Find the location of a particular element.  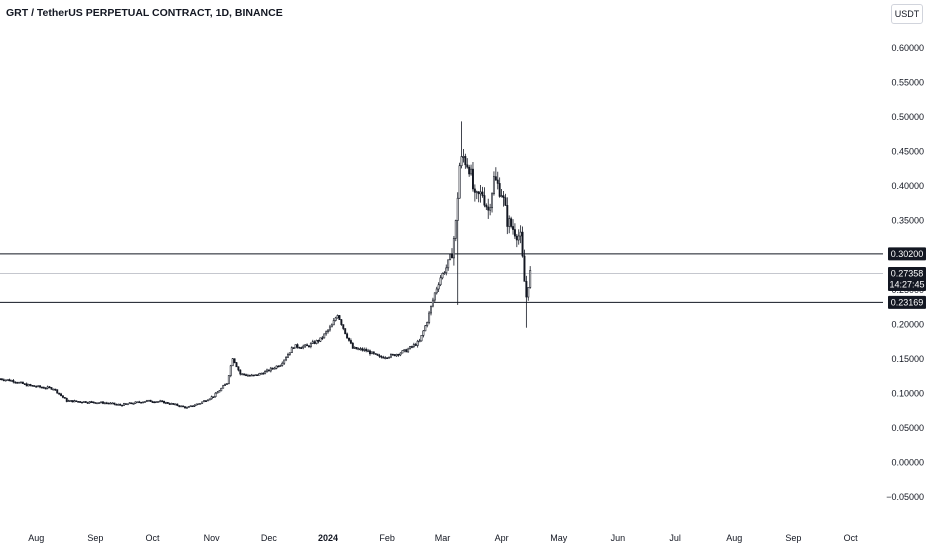

y-tick-label: 0.20000 is located at coordinates (907, 324).